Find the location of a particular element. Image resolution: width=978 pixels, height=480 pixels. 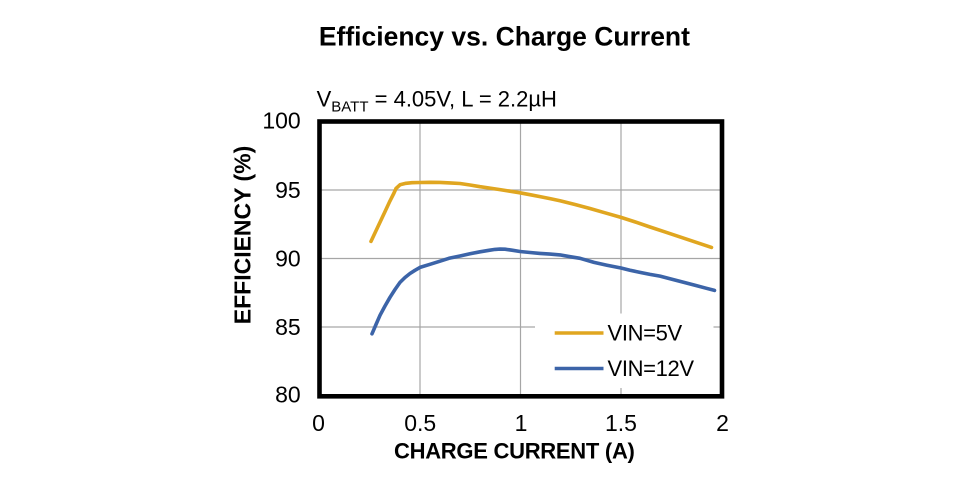

svg-text: 1 is located at coordinates (521, 423).